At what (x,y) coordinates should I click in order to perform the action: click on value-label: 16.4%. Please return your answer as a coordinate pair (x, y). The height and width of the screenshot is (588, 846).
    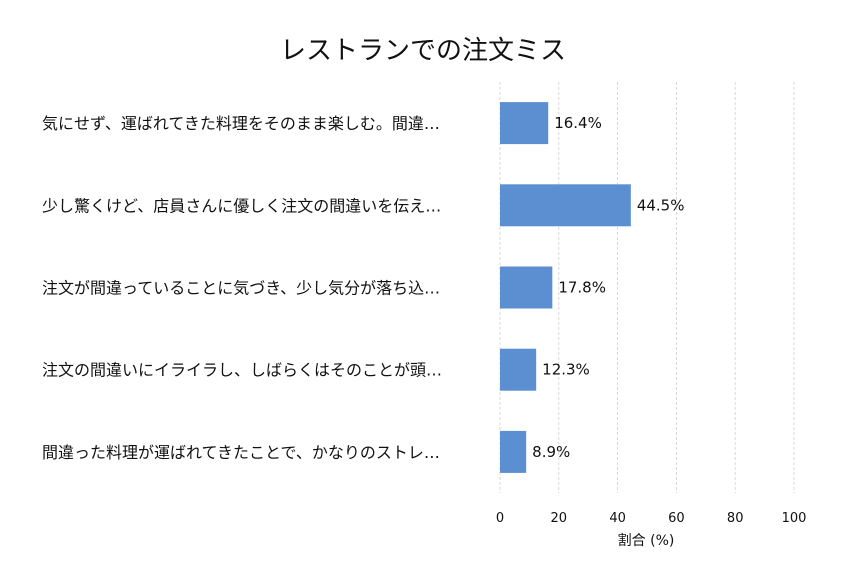
    Looking at the image, I should click on (578, 123).